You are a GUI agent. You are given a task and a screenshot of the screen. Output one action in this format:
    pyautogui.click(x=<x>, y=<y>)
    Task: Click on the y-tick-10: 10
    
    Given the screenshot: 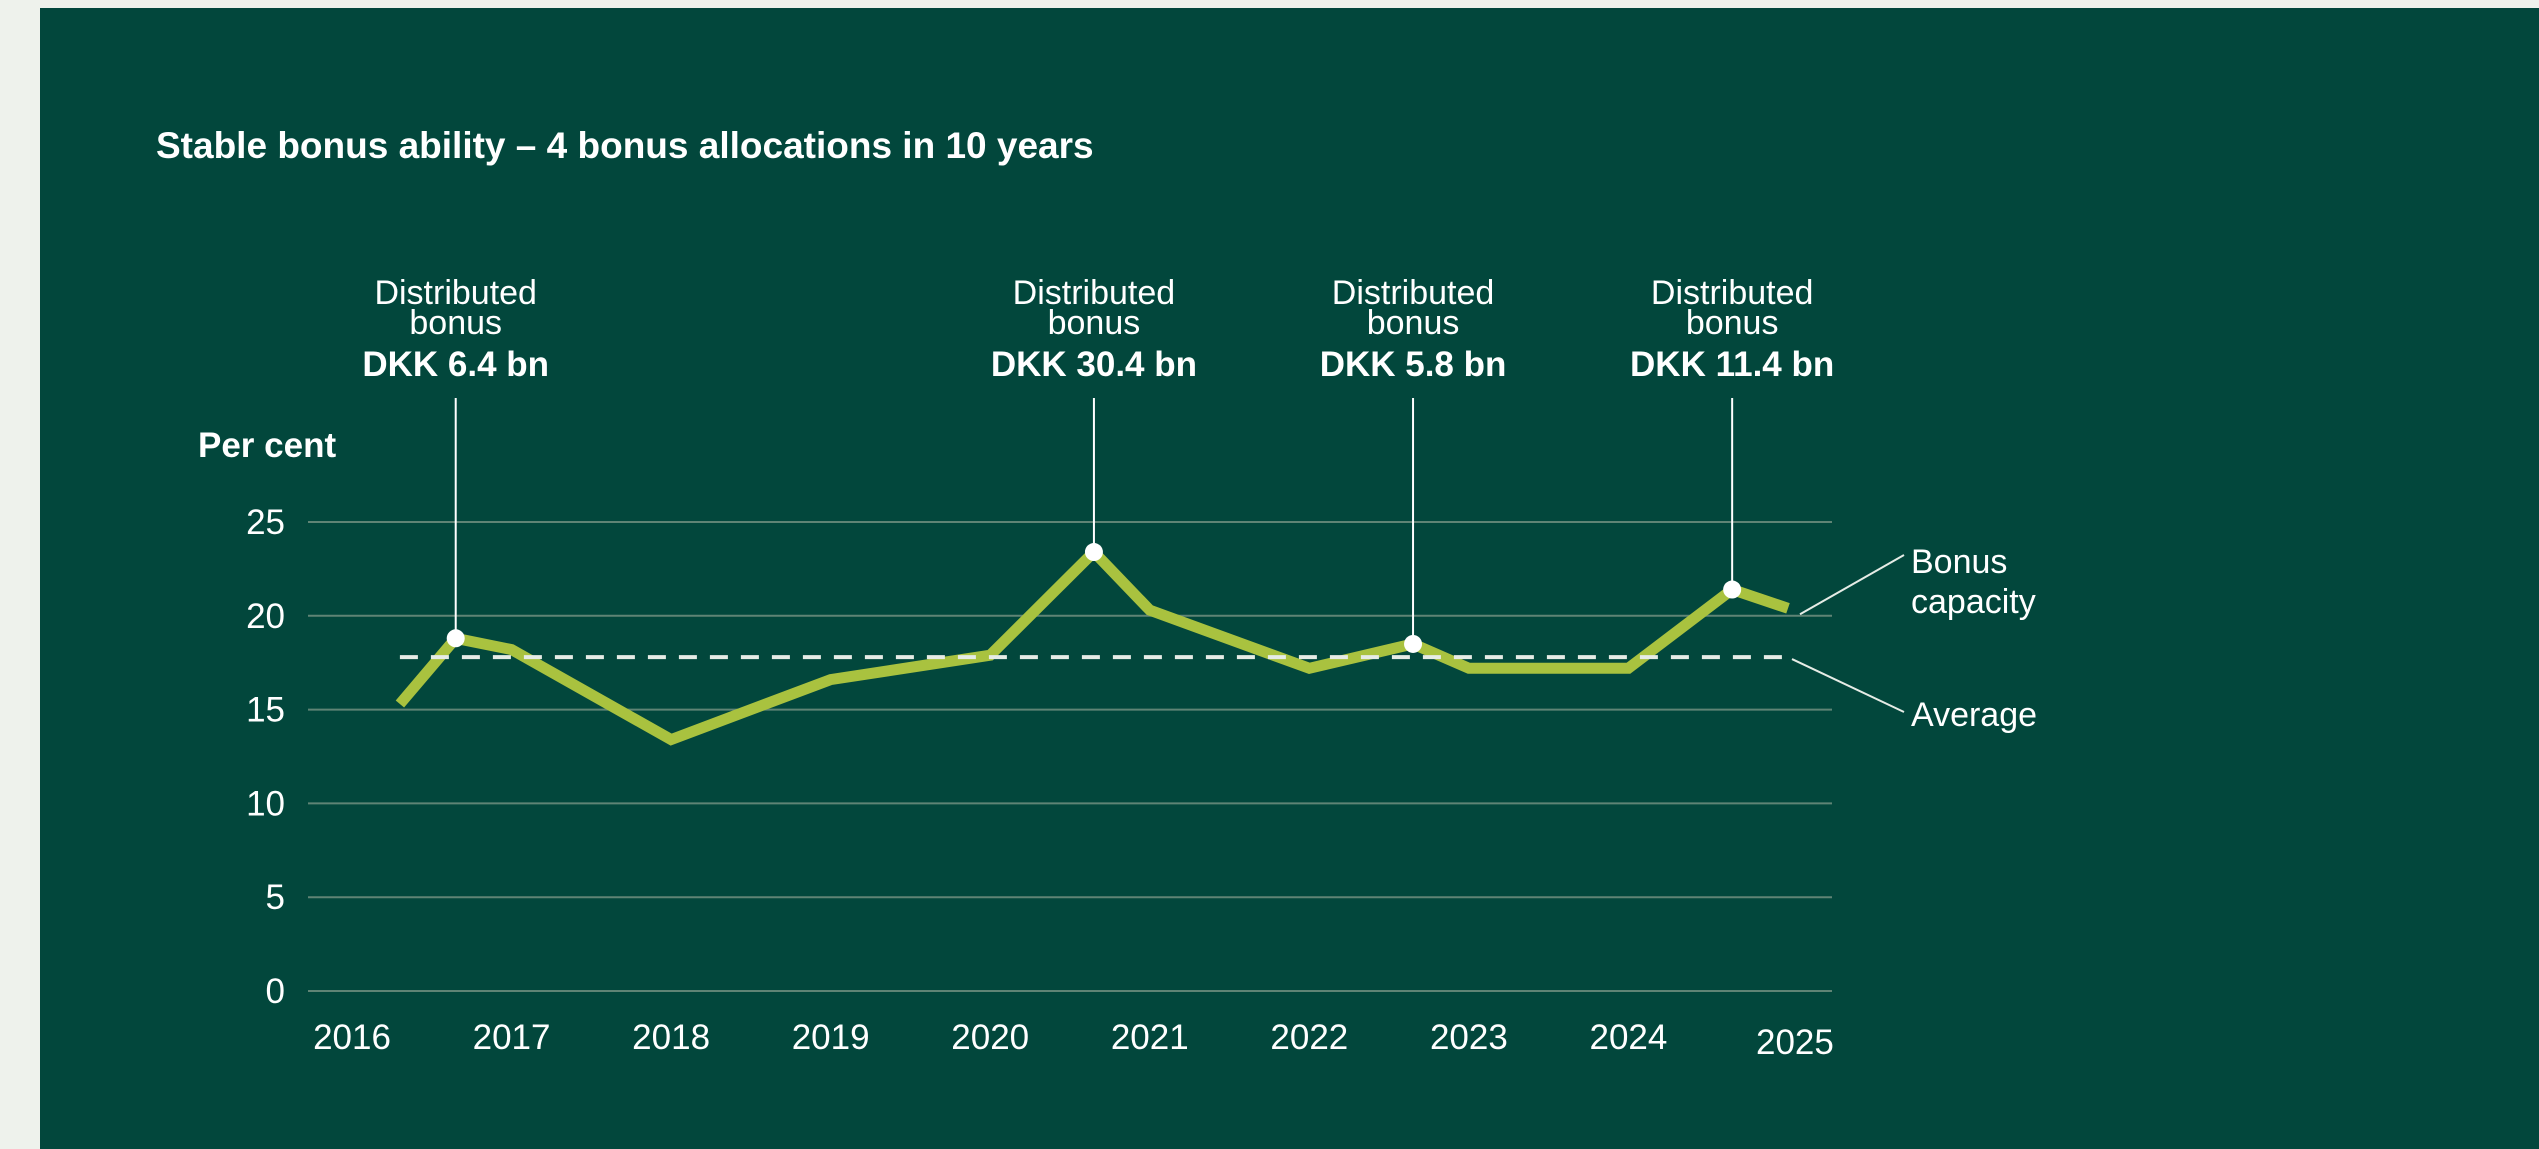 What is the action you would take?
    pyautogui.click(x=265, y=803)
    